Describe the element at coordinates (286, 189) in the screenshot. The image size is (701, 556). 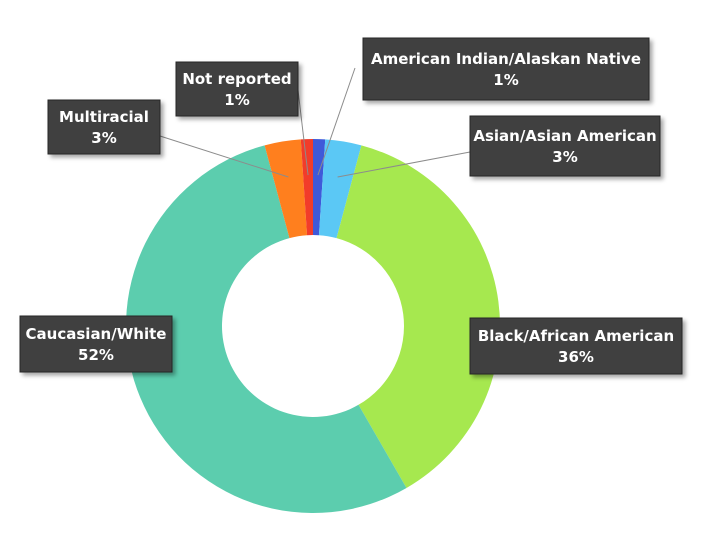
I see `slice-multiracial` at that location.